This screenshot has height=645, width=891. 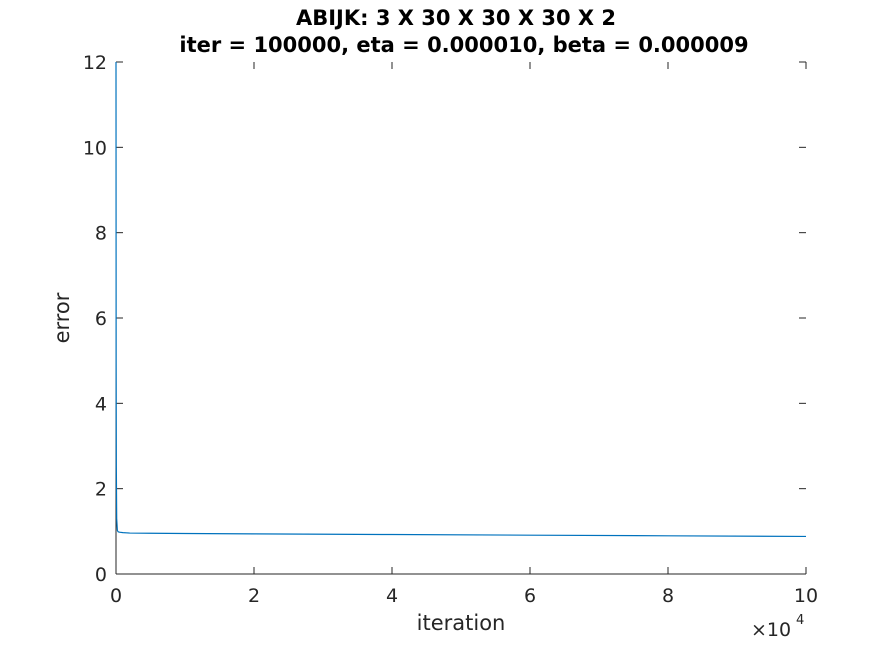 What do you see at coordinates (62, 317) in the screenshot?
I see `y-axis-label: error` at bounding box center [62, 317].